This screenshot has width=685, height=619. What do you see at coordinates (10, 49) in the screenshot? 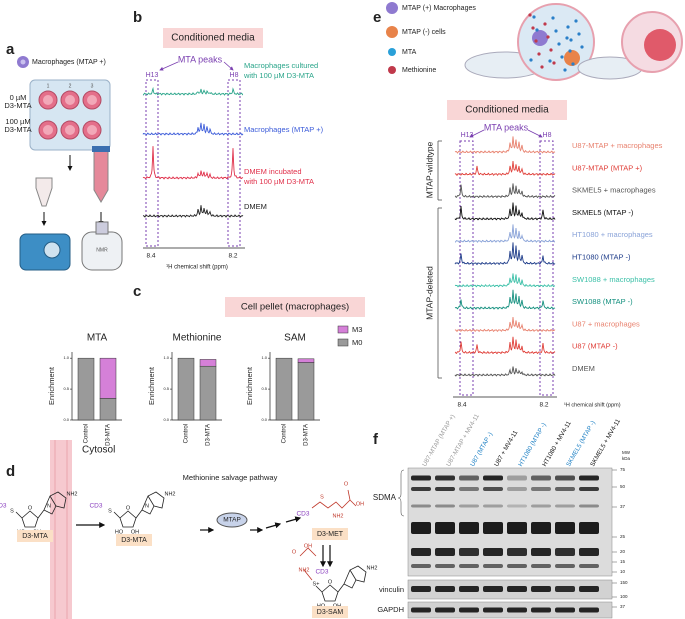
I see `panel-label: a` at bounding box center [10, 49].